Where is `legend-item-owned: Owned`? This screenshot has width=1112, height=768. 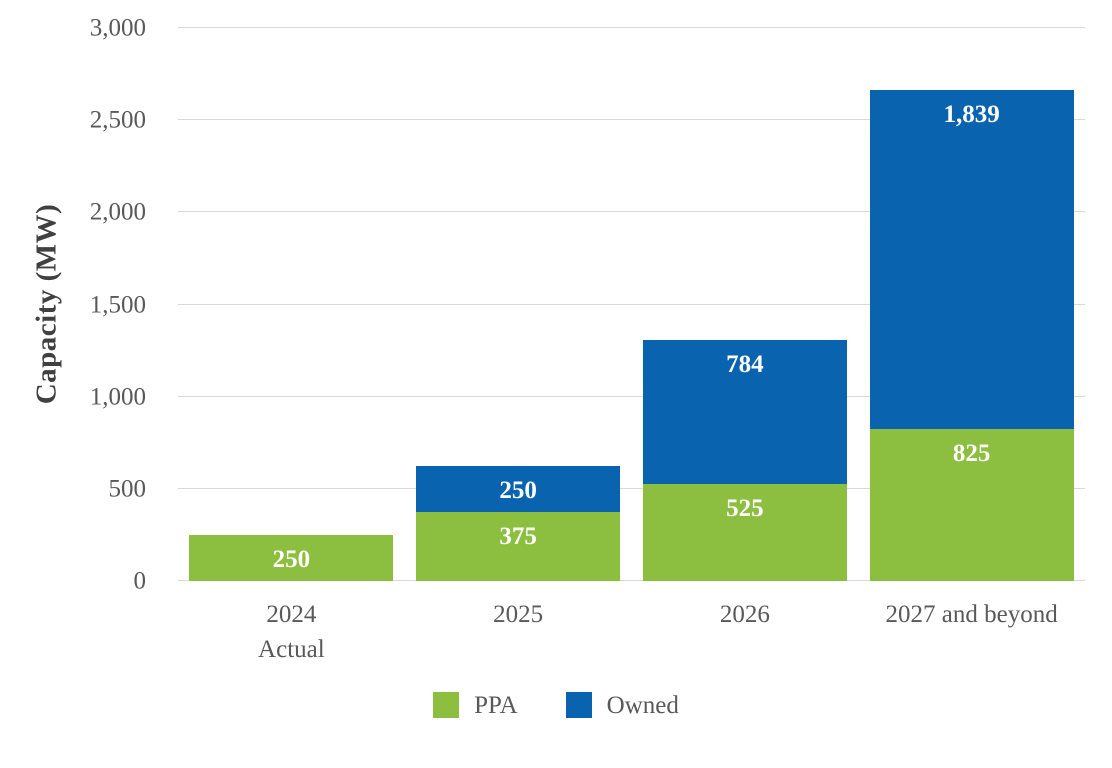 legend-item-owned: Owned is located at coordinates (622, 705).